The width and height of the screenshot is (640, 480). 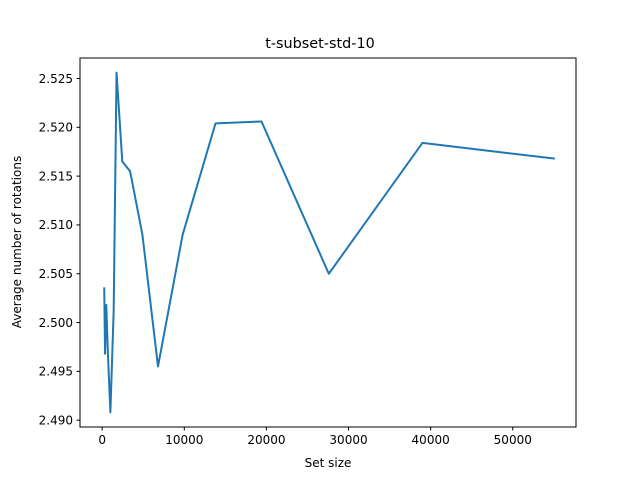 I want to click on y-axis-ticks: 2.490 2.495 2.500 2.505 2.510 2.515 2.520 2.525, so click(x=59, y=249).